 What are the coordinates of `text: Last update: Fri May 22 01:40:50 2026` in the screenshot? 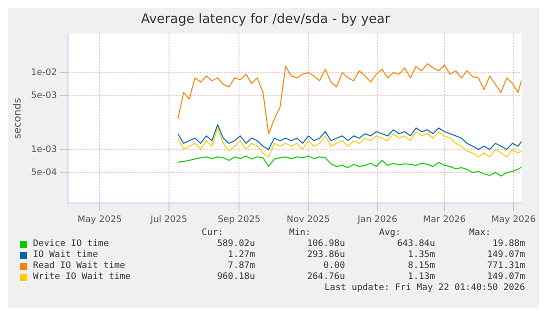 It's located at (424, 288).